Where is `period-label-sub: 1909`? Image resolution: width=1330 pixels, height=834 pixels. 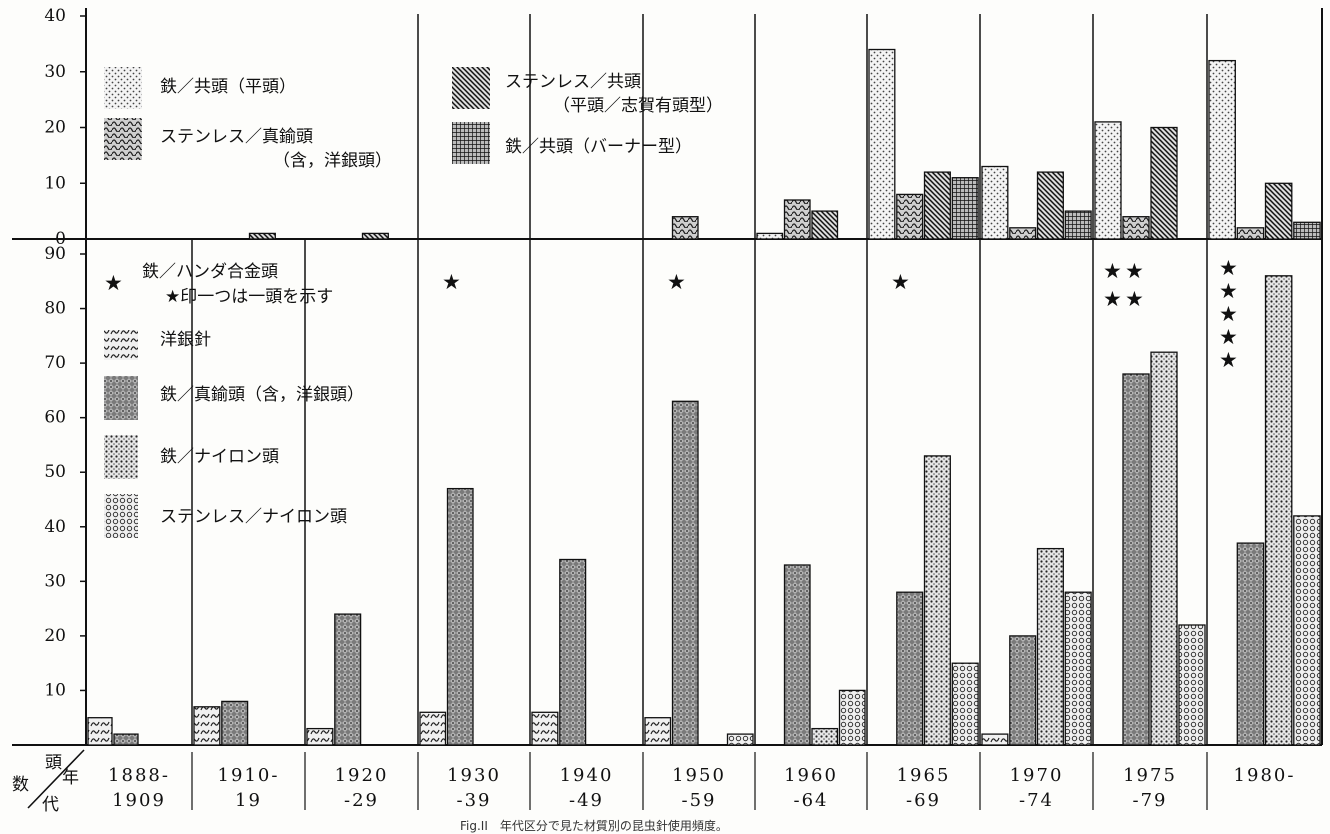
period-label-sub: 1909 is located at coordinates (139, 800).